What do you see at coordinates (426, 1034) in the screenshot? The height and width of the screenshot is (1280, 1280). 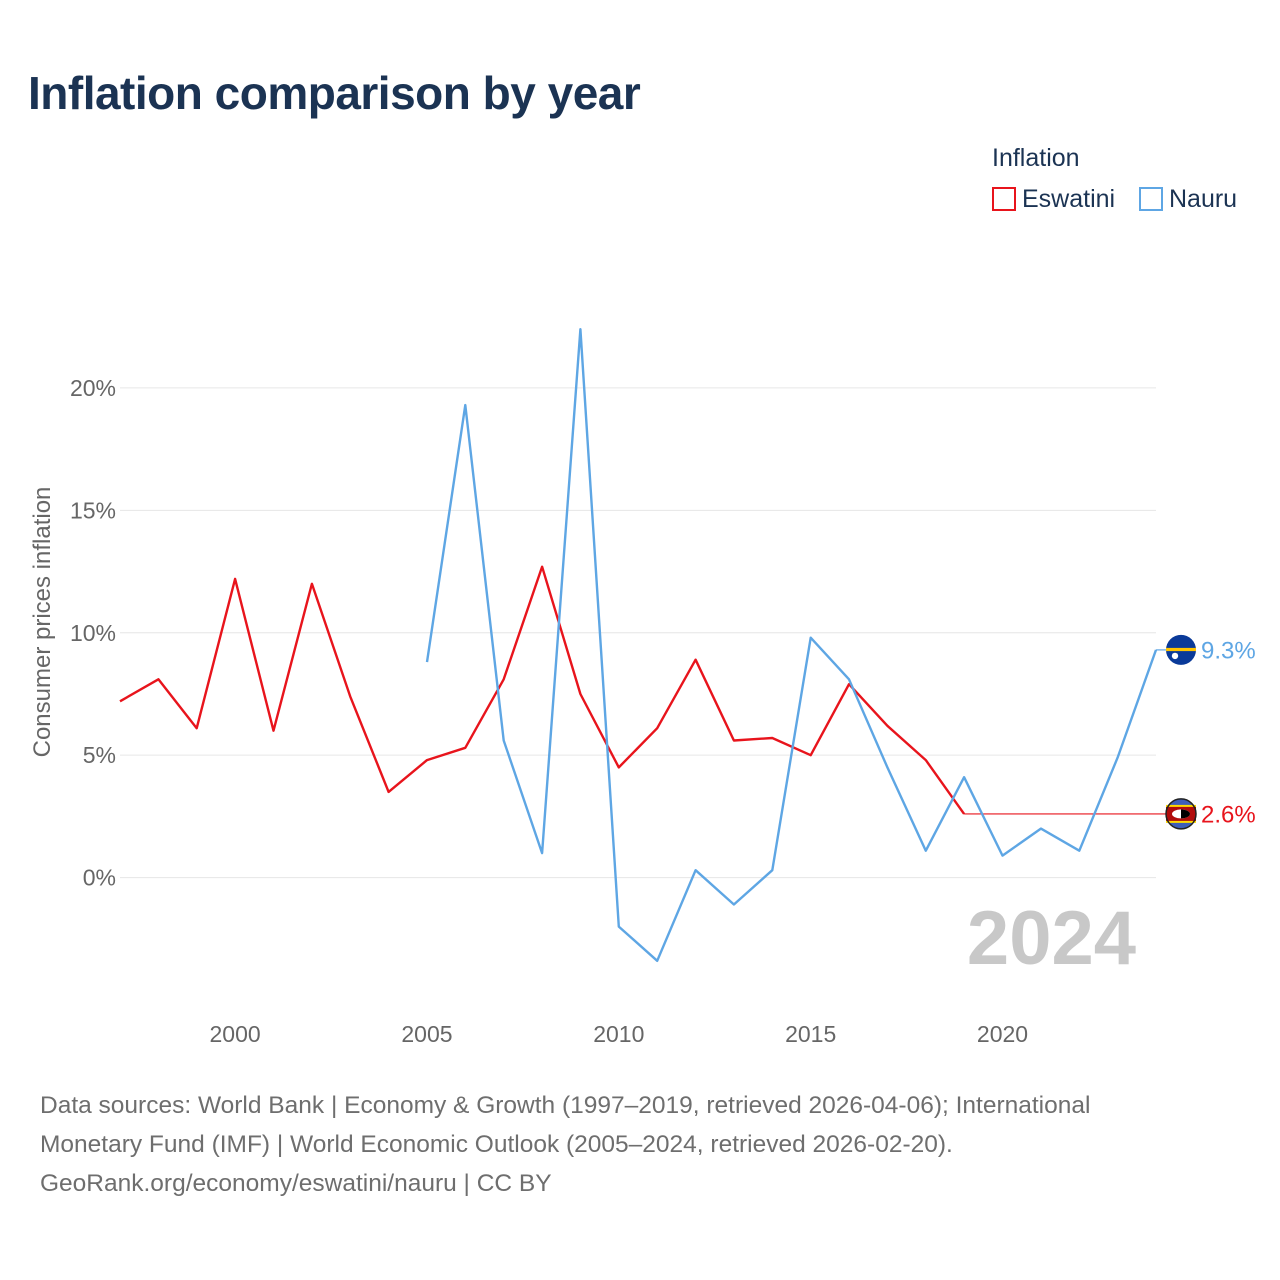 I see `x-tick-label: 2005` at bounding box center [426, 1034].